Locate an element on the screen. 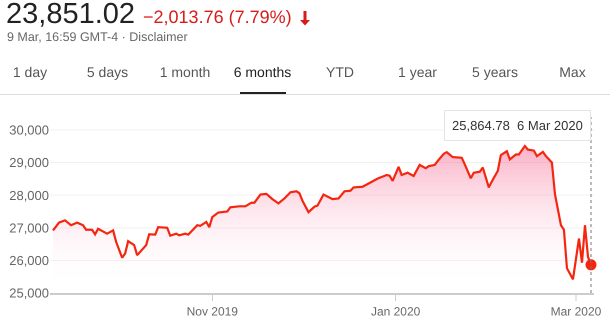 The height and width of the screenshot is (323, 610). ref-line-label: 25,864.78 6 Mar 2020 is located at coordinates (517, 125).